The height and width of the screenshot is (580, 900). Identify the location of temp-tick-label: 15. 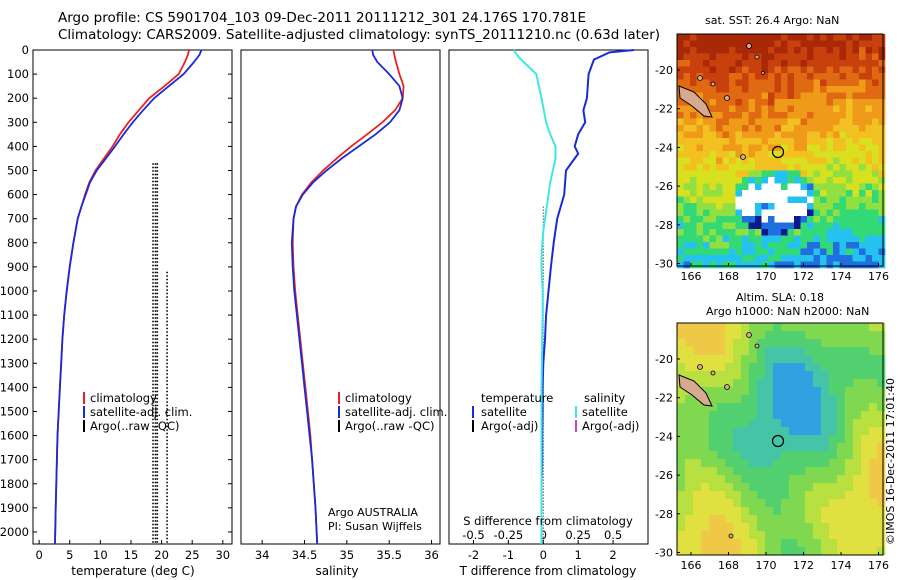
(131, 555).